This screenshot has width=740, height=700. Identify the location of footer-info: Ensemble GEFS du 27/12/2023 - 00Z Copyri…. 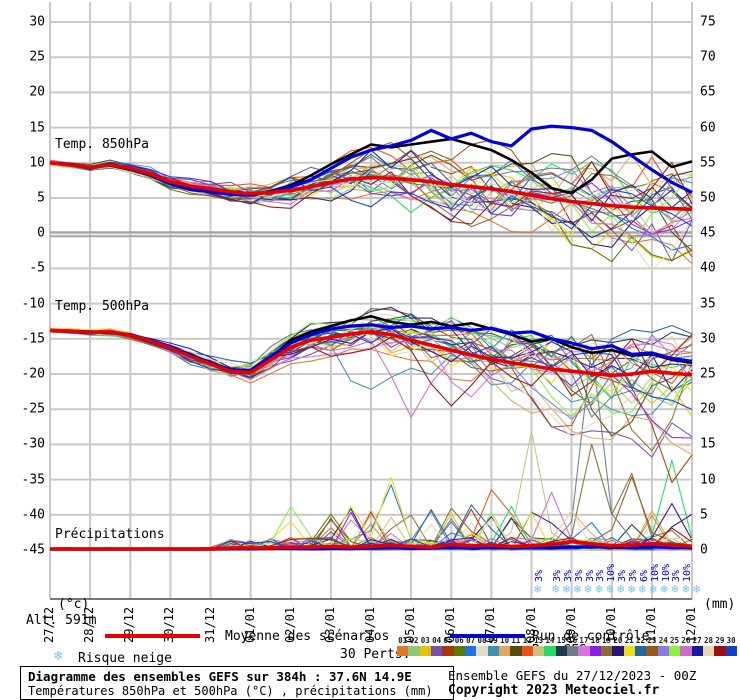
(572, 683).